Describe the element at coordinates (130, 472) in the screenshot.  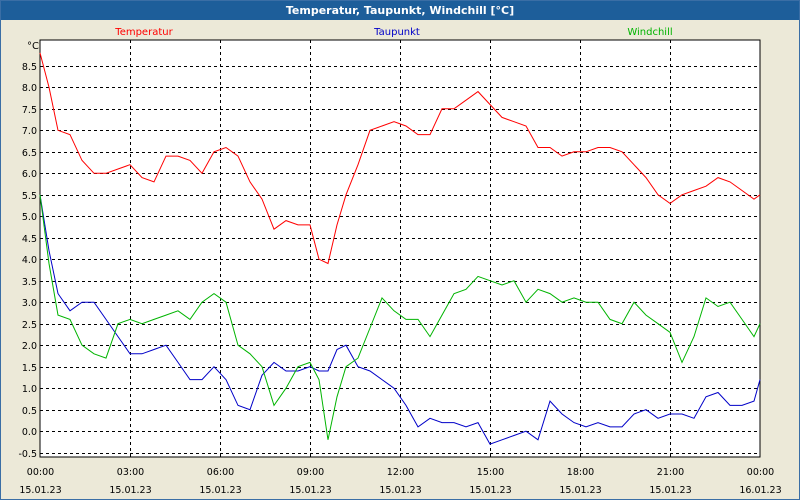
I see `x-tick-label-time: 03:00` at that location.